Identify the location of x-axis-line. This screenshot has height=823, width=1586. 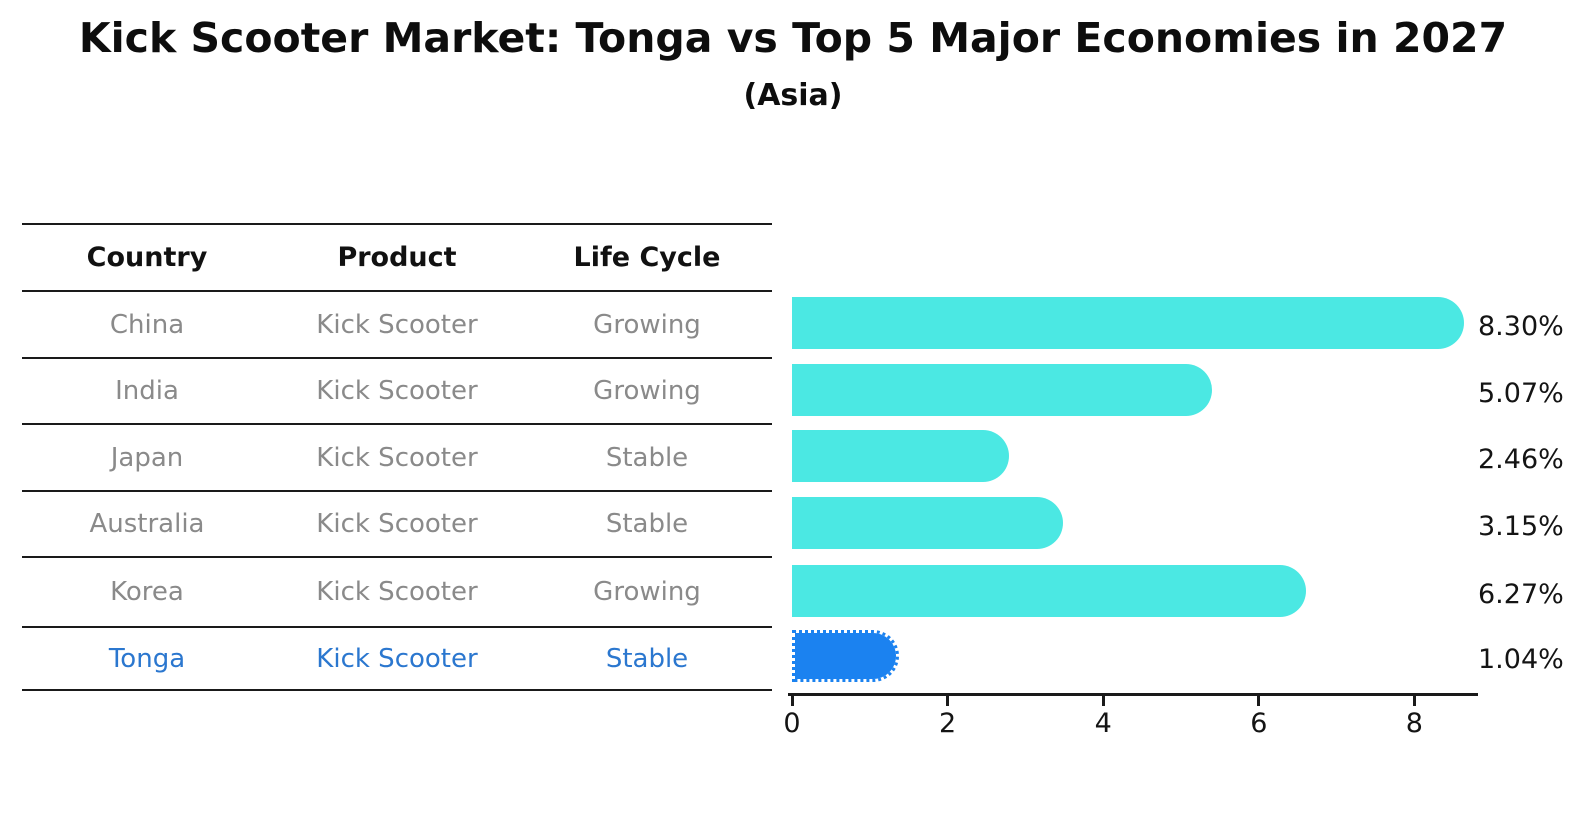
(1133, 694).